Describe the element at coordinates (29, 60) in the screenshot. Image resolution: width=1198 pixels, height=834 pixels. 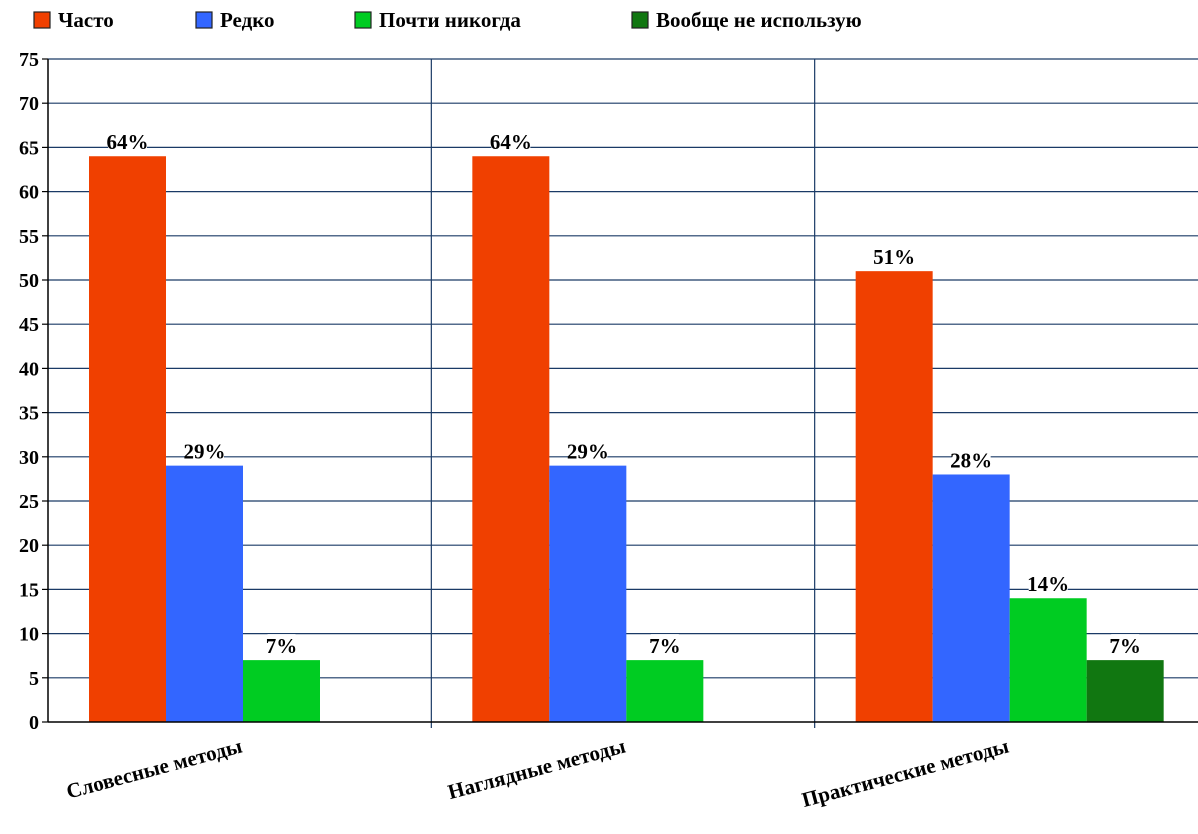
I see `y-tick-label-75: 75` at that location.